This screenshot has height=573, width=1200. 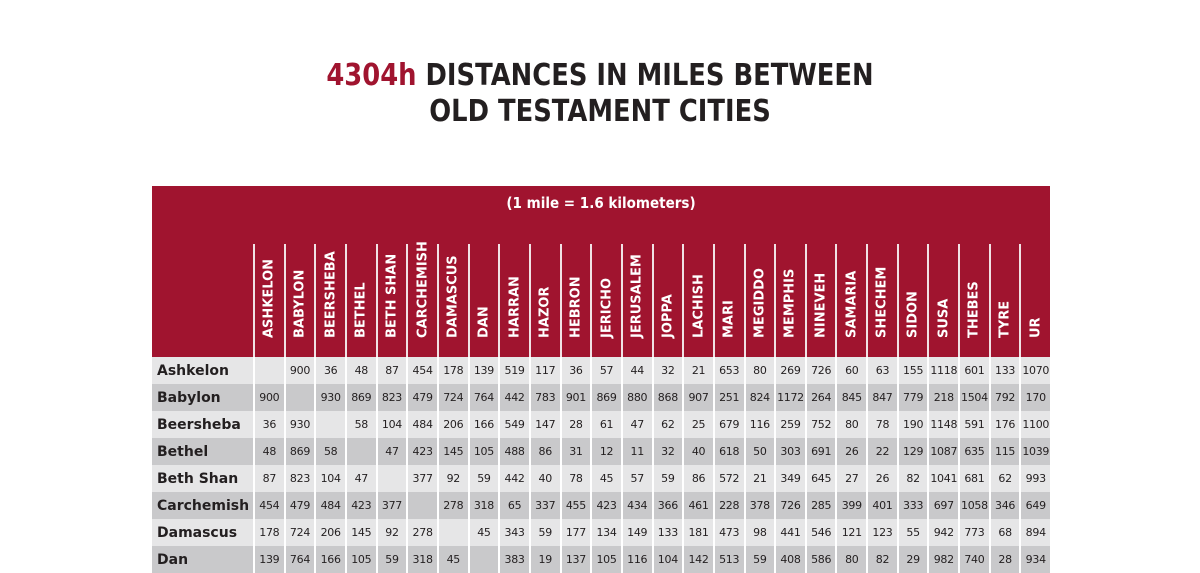 I want to click on distance-cell: 60, so click(x=850, y=370).